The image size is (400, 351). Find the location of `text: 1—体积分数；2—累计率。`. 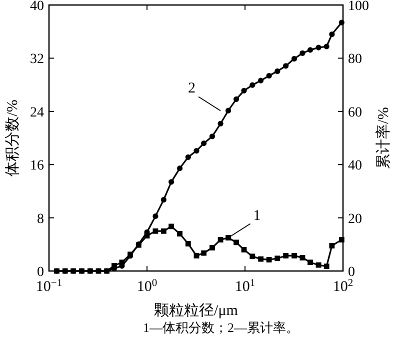

text: 1—体积分数；2—累计率。 is located at coordinates (221, 327).